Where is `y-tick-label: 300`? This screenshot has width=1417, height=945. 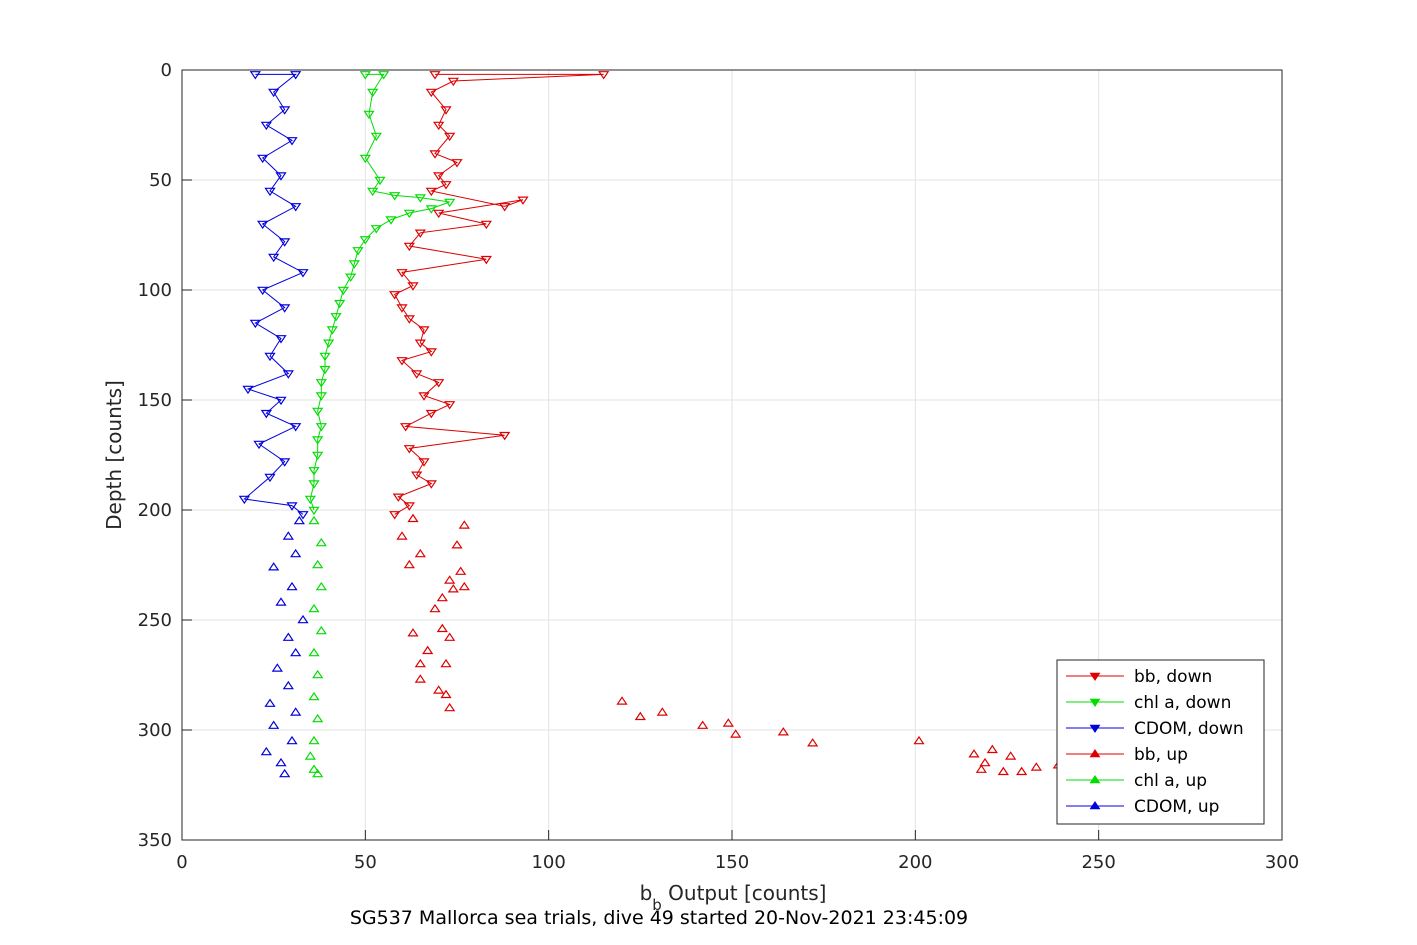 y-tick-label: 300 is located at coordinates (155, 730).